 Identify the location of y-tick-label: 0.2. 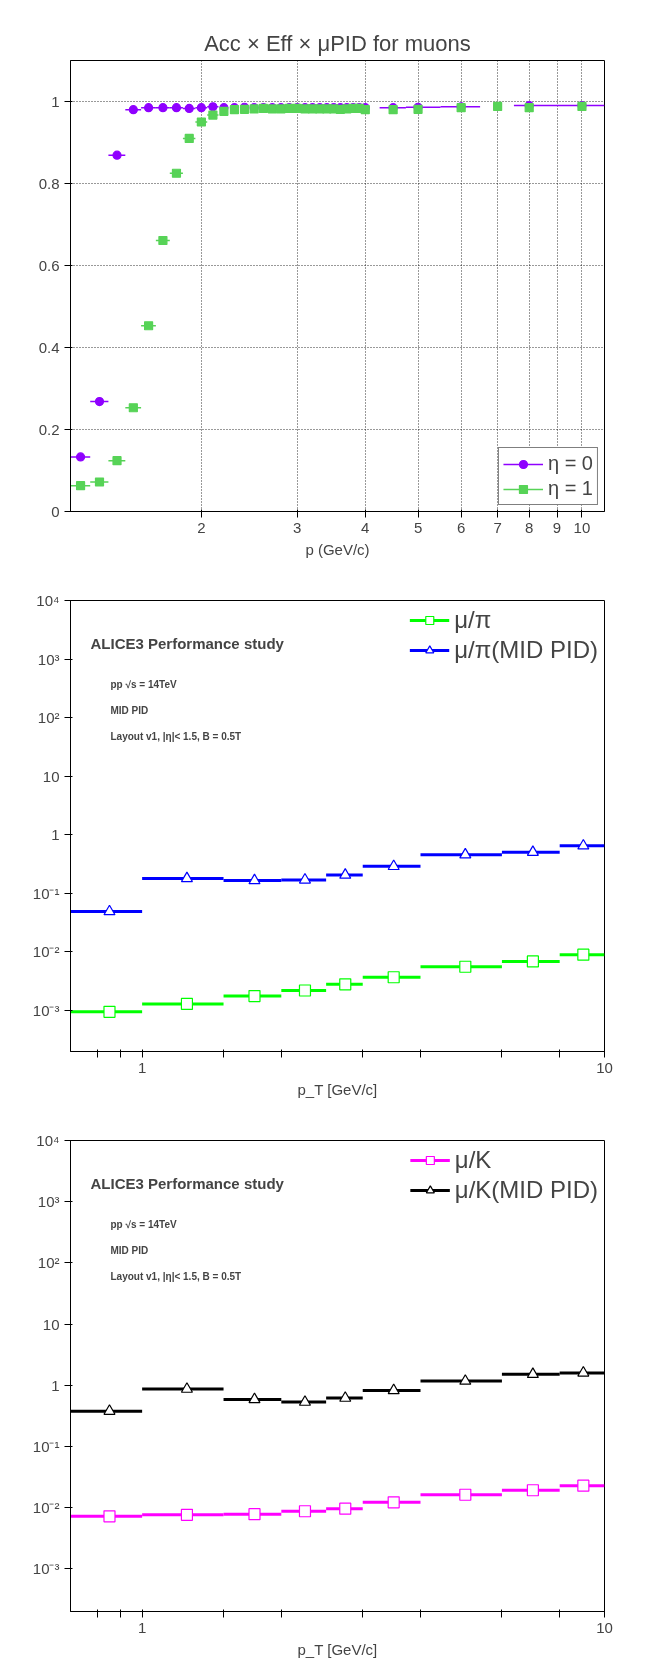
(49, 429).